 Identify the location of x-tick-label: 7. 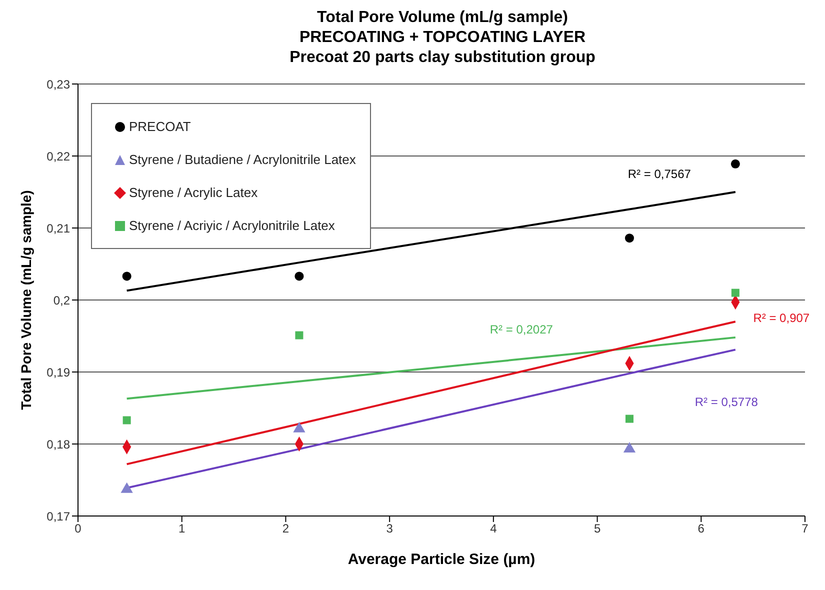
(805, 529).